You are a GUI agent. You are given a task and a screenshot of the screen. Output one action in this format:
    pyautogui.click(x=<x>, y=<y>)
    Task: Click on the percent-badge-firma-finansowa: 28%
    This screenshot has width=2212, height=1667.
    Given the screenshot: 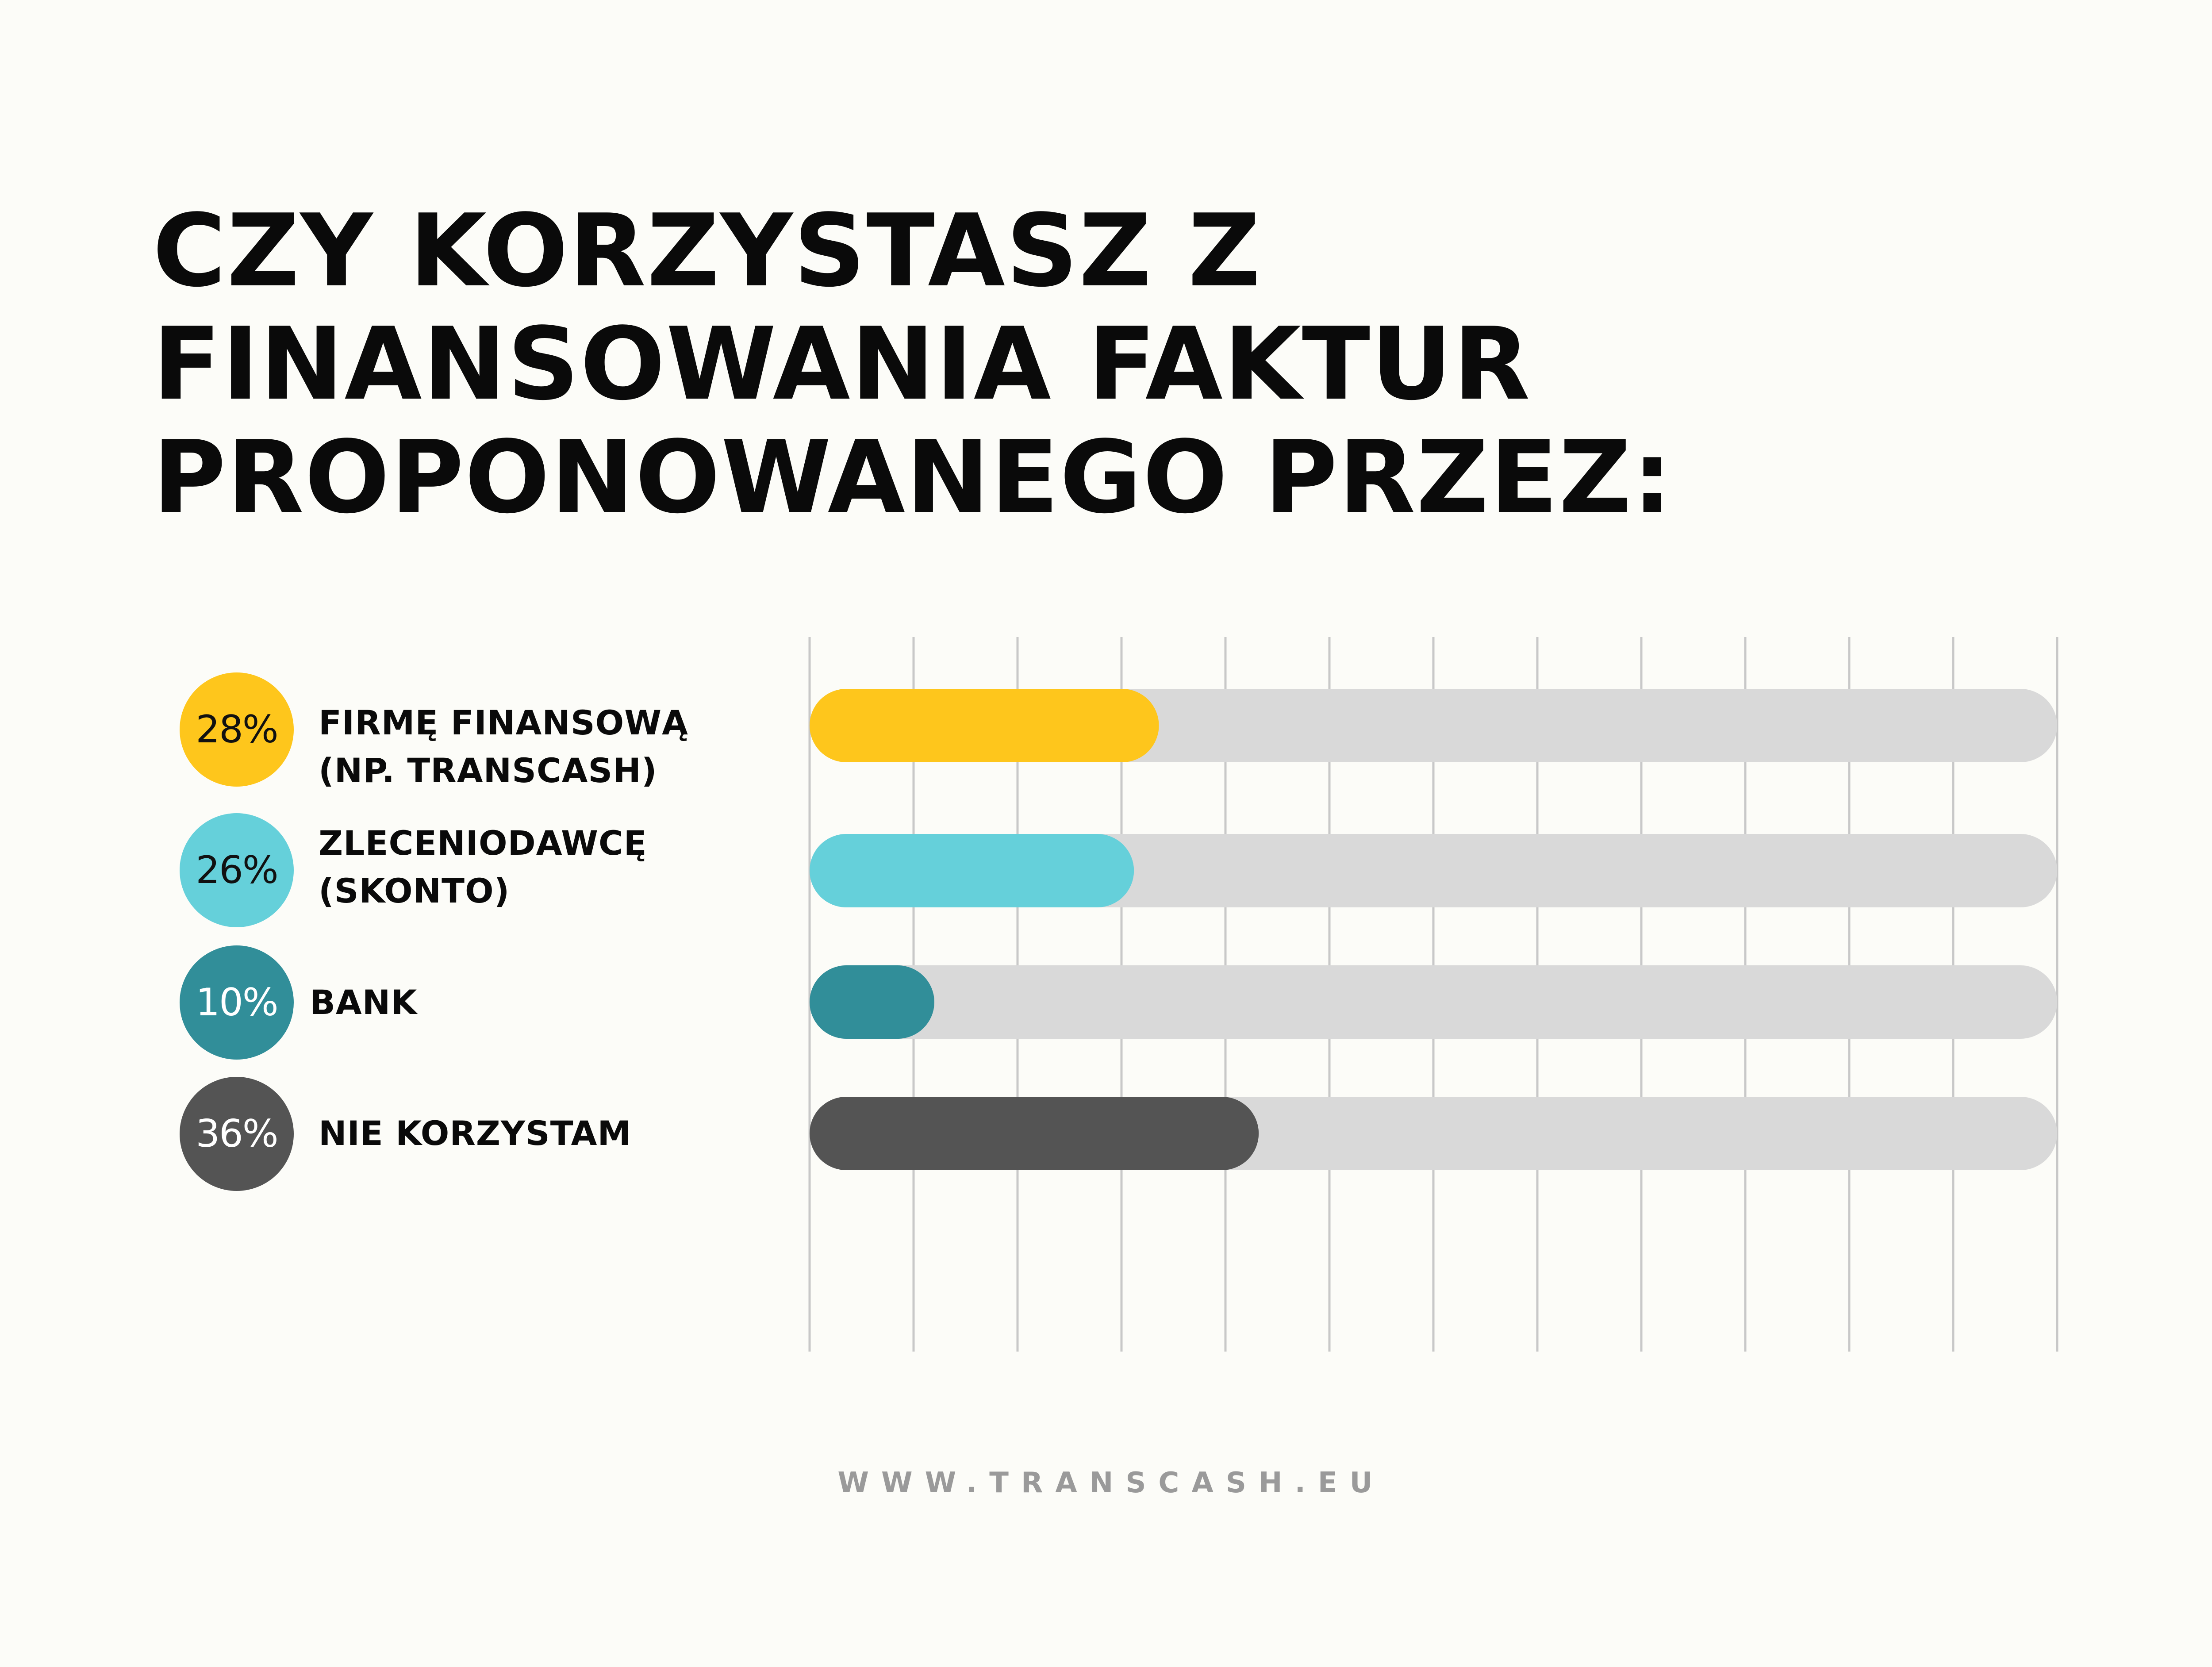 What is the action you would take?
    pyautogui.click(x=237, y=730)
    